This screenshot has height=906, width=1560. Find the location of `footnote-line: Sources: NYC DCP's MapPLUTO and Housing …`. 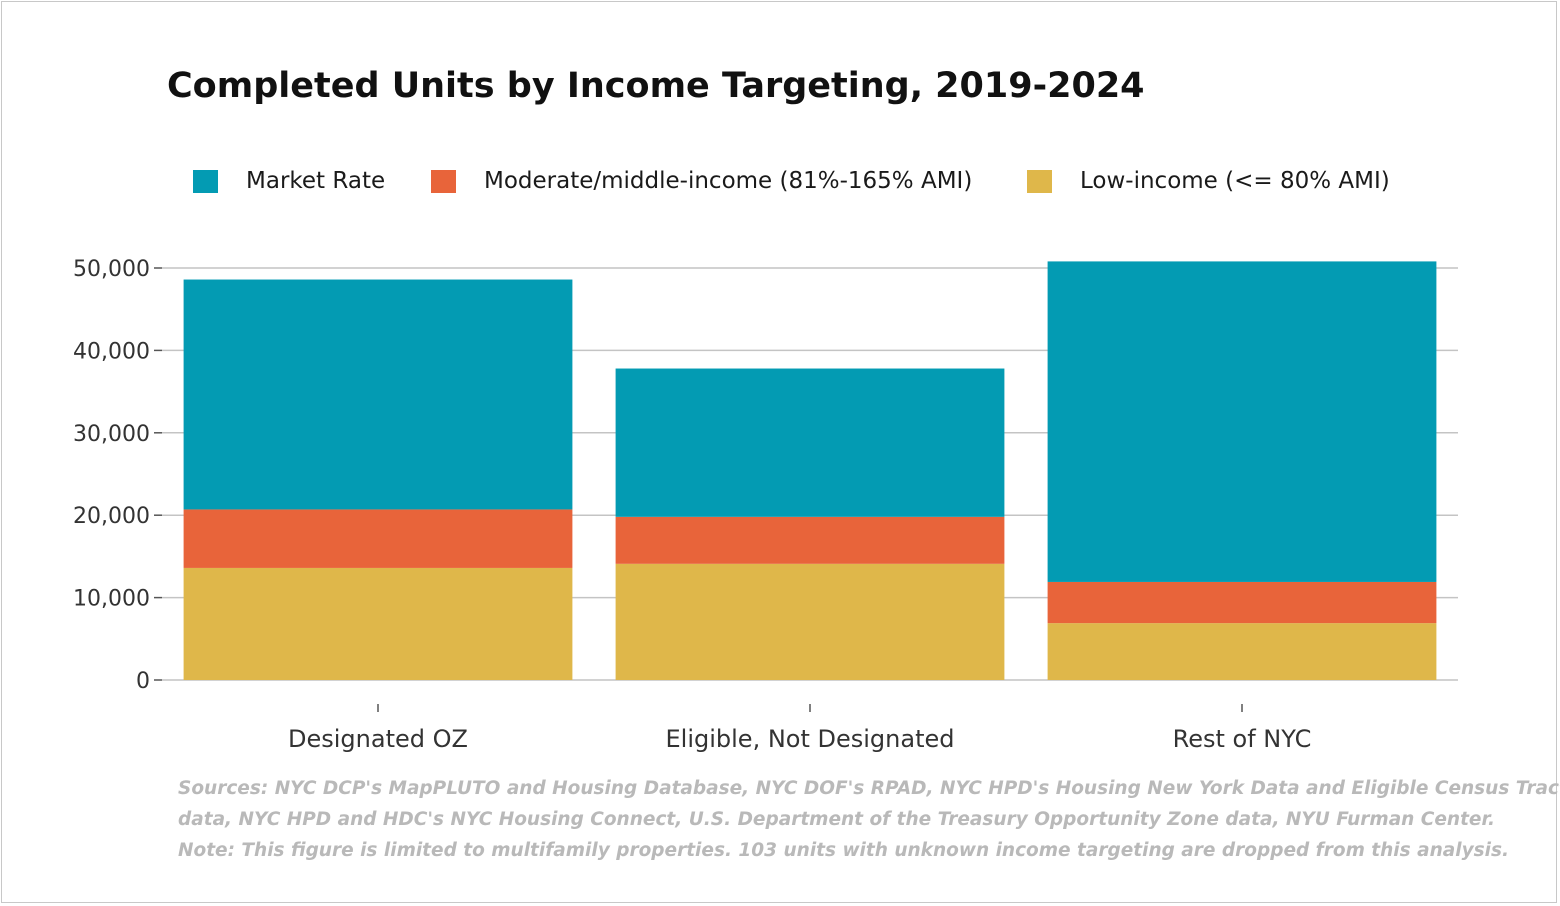

footnote-line: Sources: NYC DCP's MapPLUTO and Housing … is located at coordinates (869, 788).